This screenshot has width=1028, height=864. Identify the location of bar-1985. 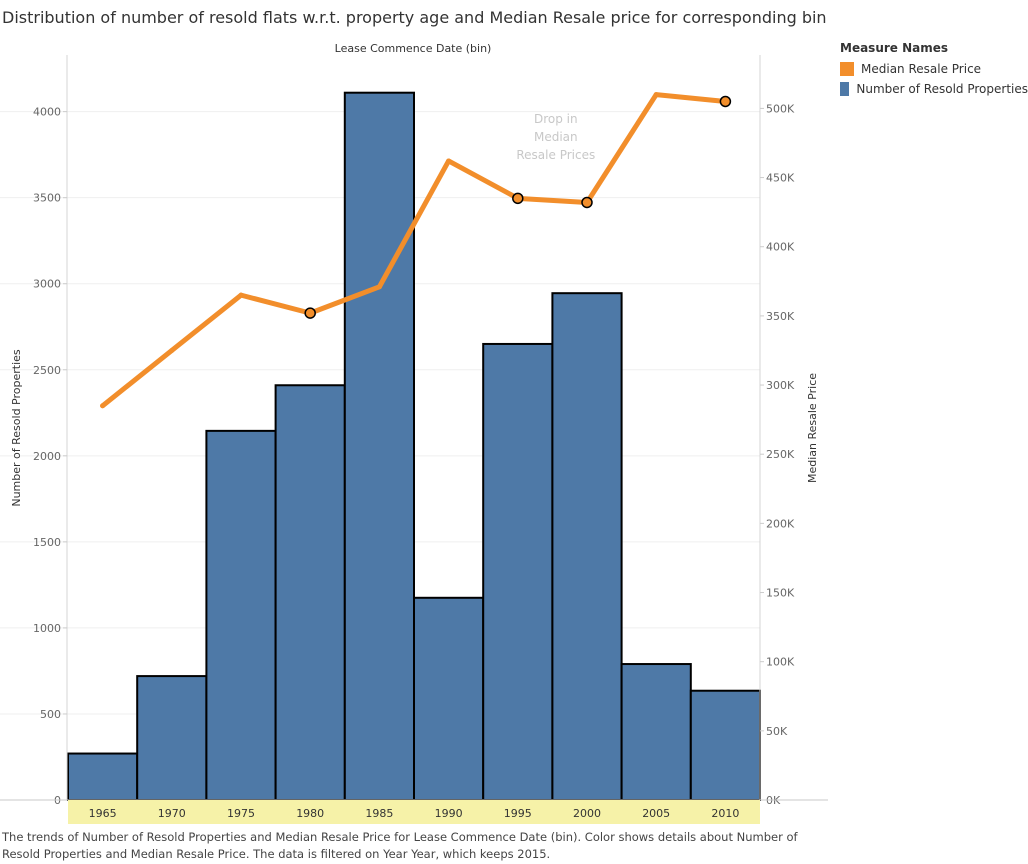
(379, 446).